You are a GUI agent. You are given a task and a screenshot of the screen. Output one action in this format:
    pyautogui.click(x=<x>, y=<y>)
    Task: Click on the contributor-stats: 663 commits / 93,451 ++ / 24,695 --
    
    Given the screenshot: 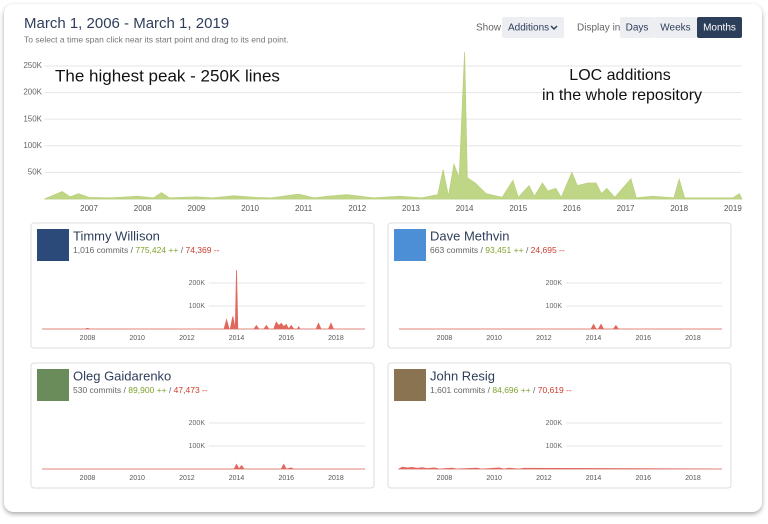 What is the action you would take?
    pyautogui.click(x=497, y=250)
    